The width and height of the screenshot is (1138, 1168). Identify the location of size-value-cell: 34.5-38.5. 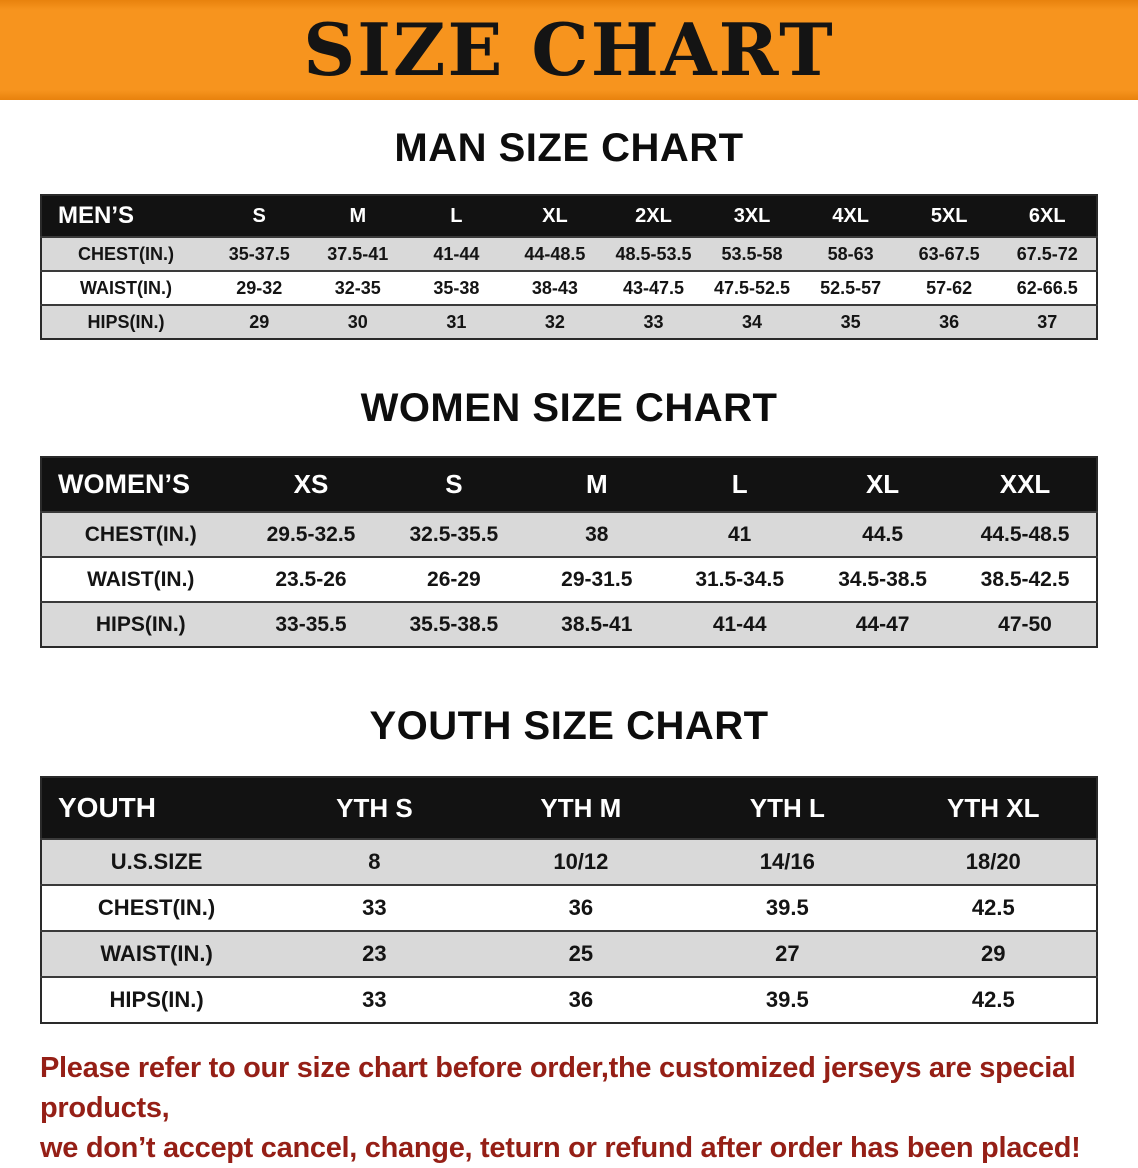
(882, 579).